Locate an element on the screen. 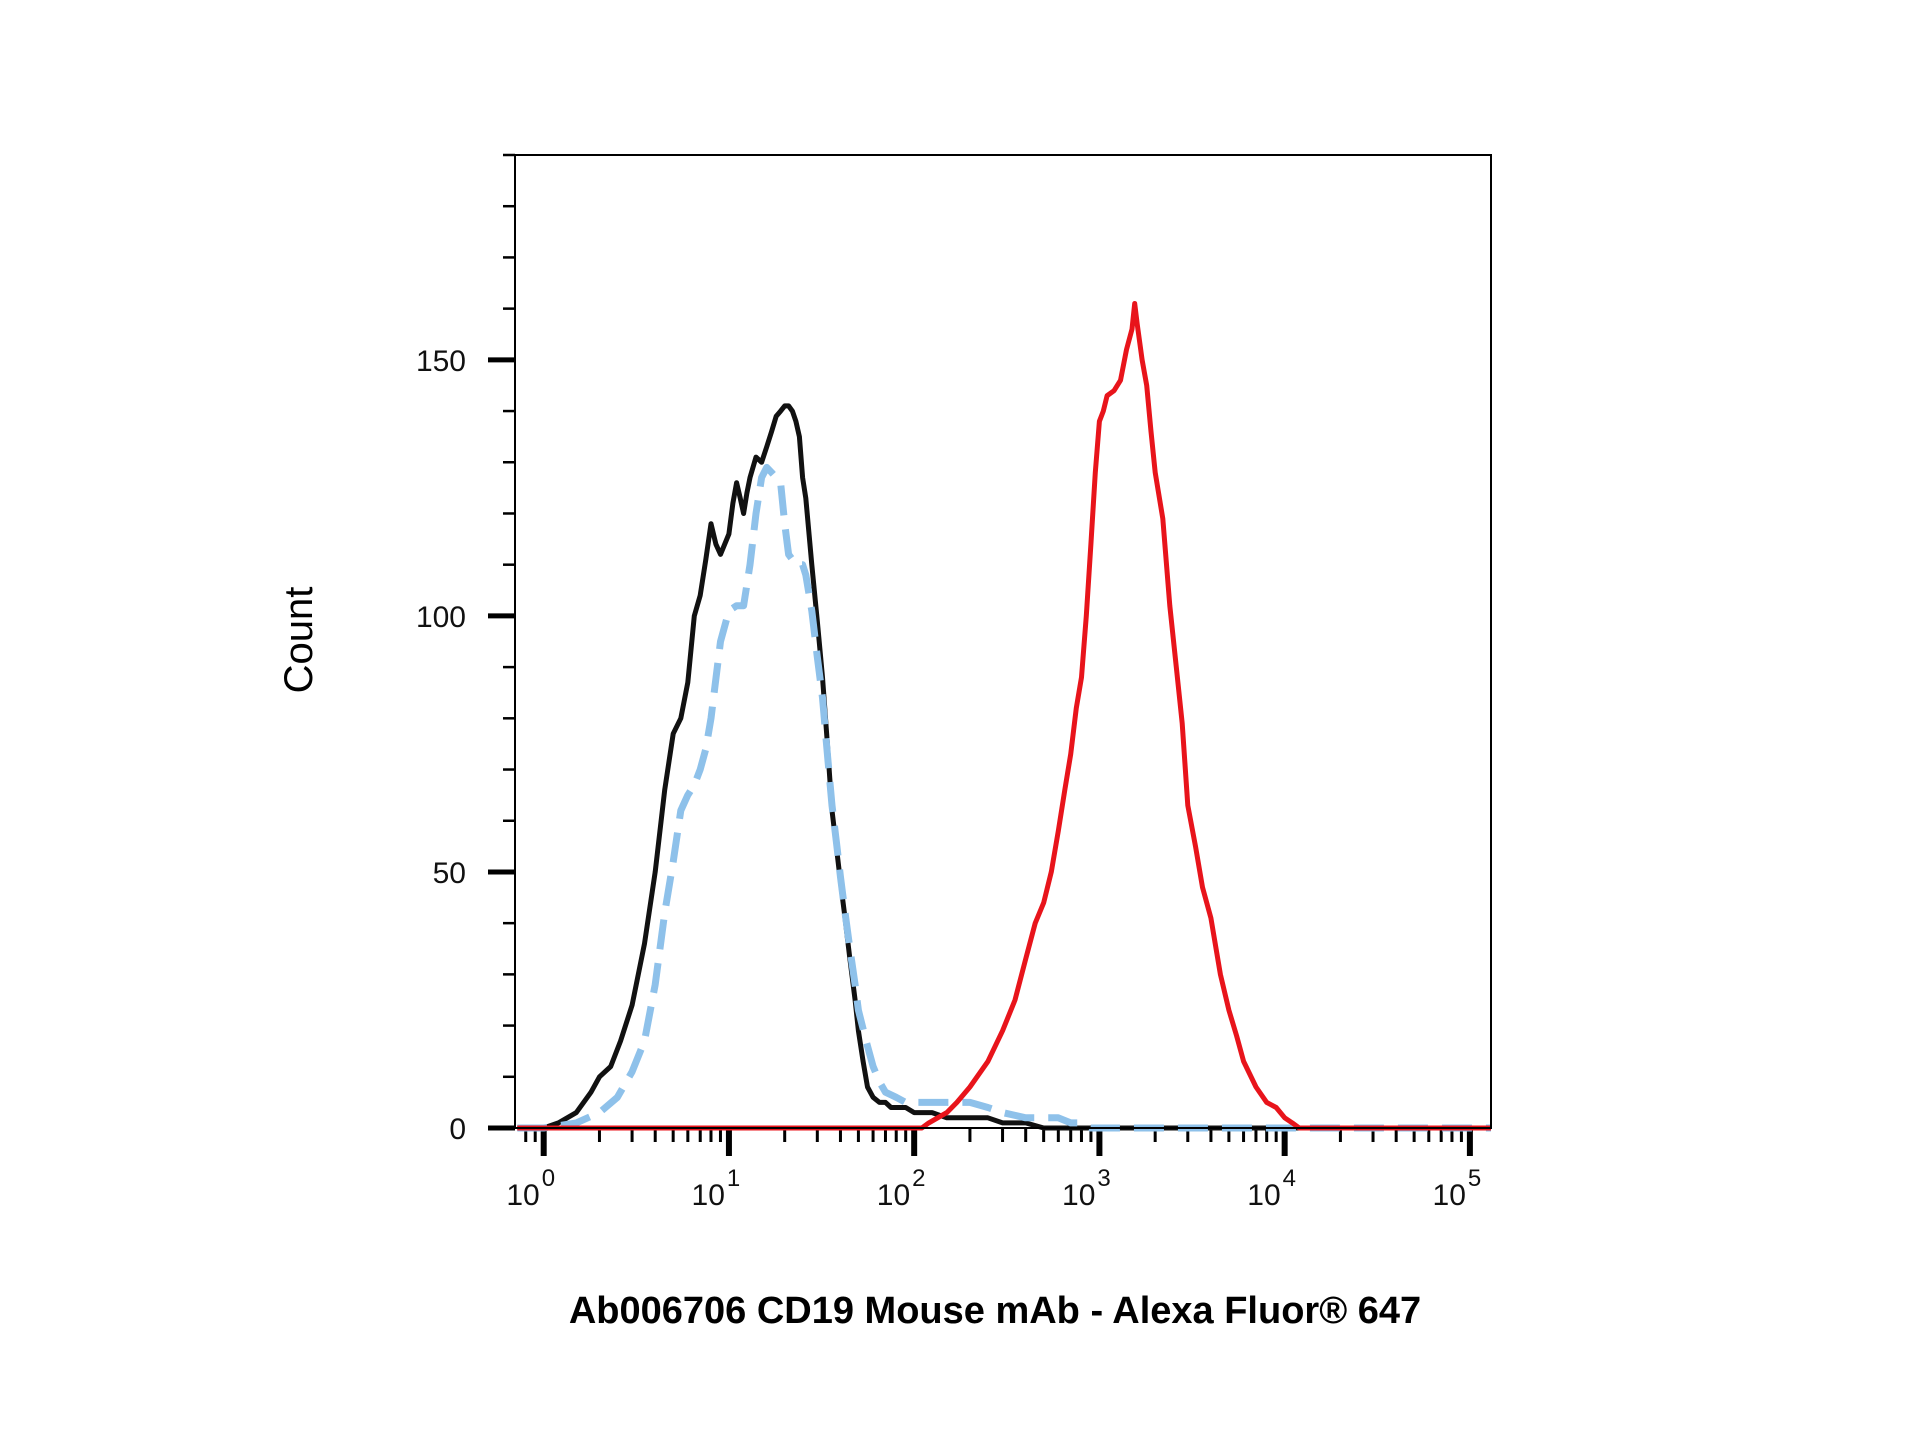 This screenshot has width=1920, height=1440. y-tick-label: 150 is located at coordinates (441, 361).